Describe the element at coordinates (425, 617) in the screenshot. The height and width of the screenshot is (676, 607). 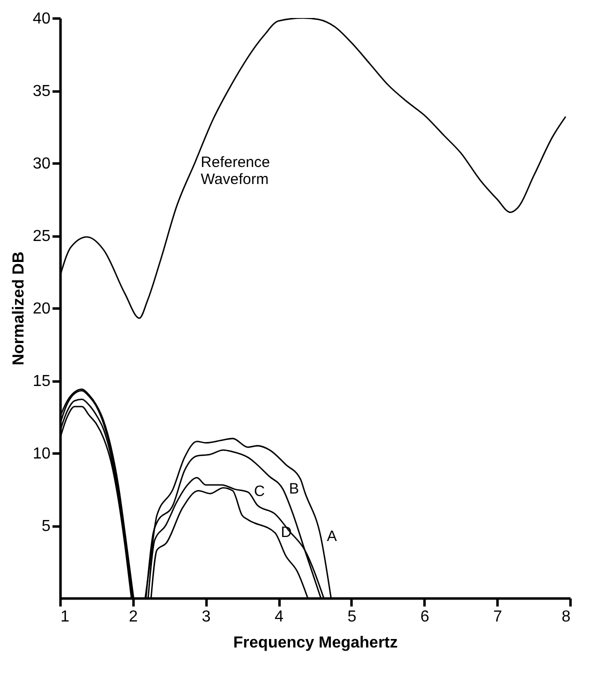
I see `x-tick-label: 6` at that location.